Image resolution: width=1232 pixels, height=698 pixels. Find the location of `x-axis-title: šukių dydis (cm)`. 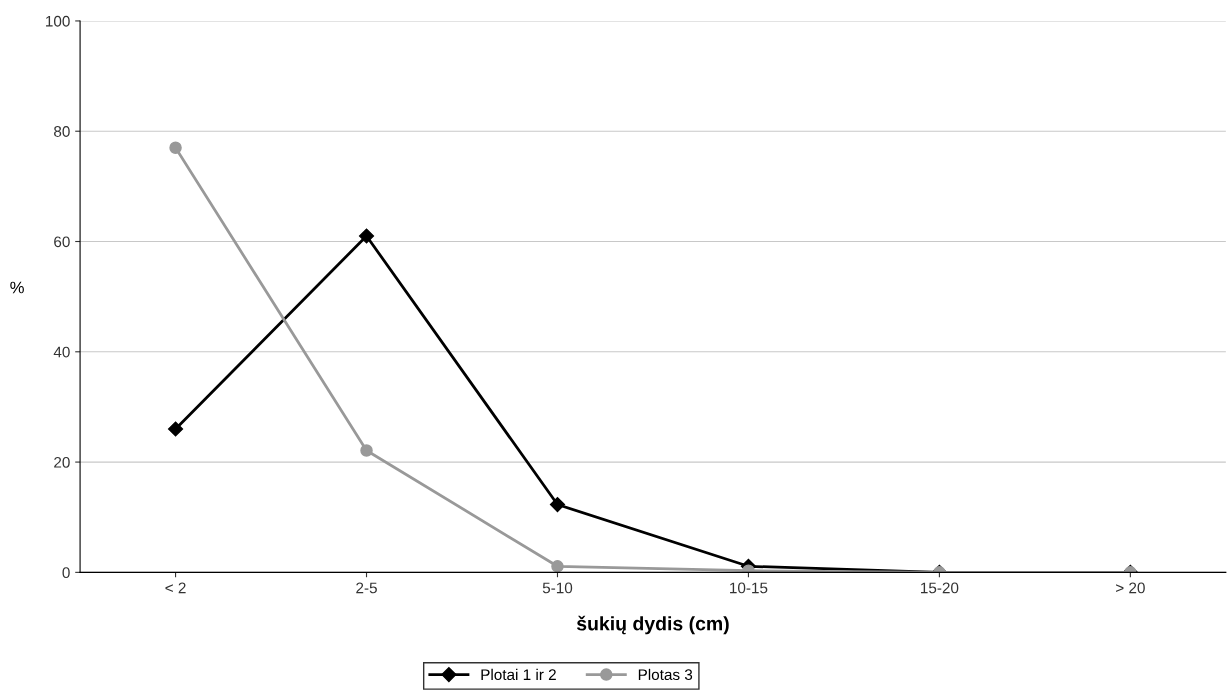

x-axis-title: šukių dydis (cm) is located at coordinates (652, 625).